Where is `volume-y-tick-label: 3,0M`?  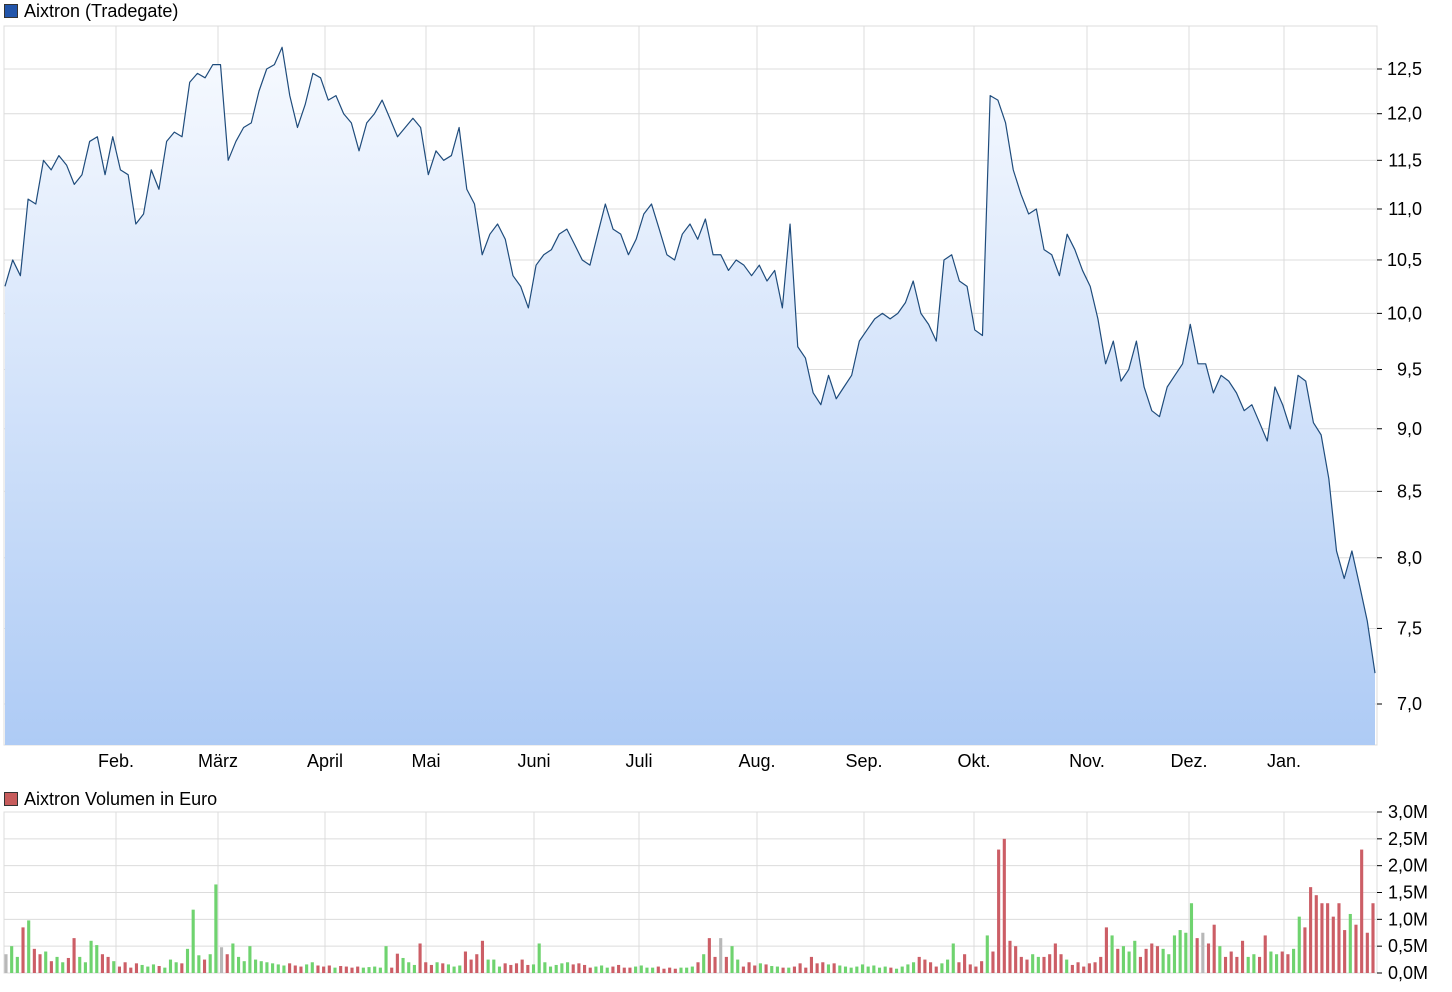
volume-y-tick-label: 3,0M is located at coordinates (1408, 812).